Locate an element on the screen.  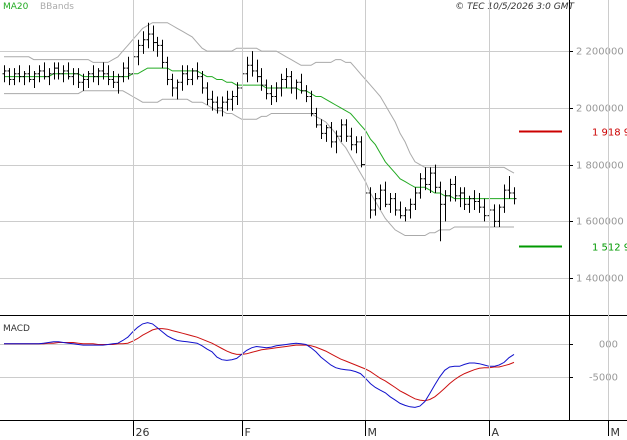
signal-line is located at coordinates (259, 365).